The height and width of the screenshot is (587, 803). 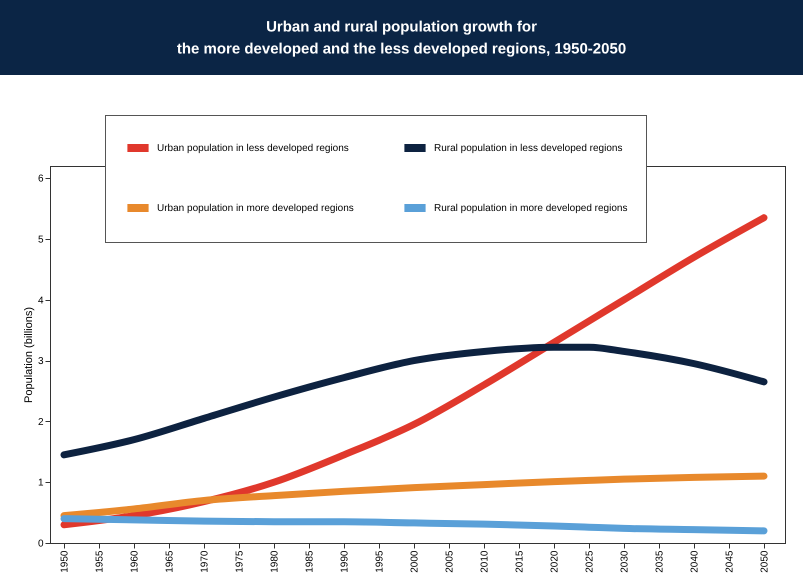 I want to click on x-tick-label: 1965, so click(x=170, y=561).